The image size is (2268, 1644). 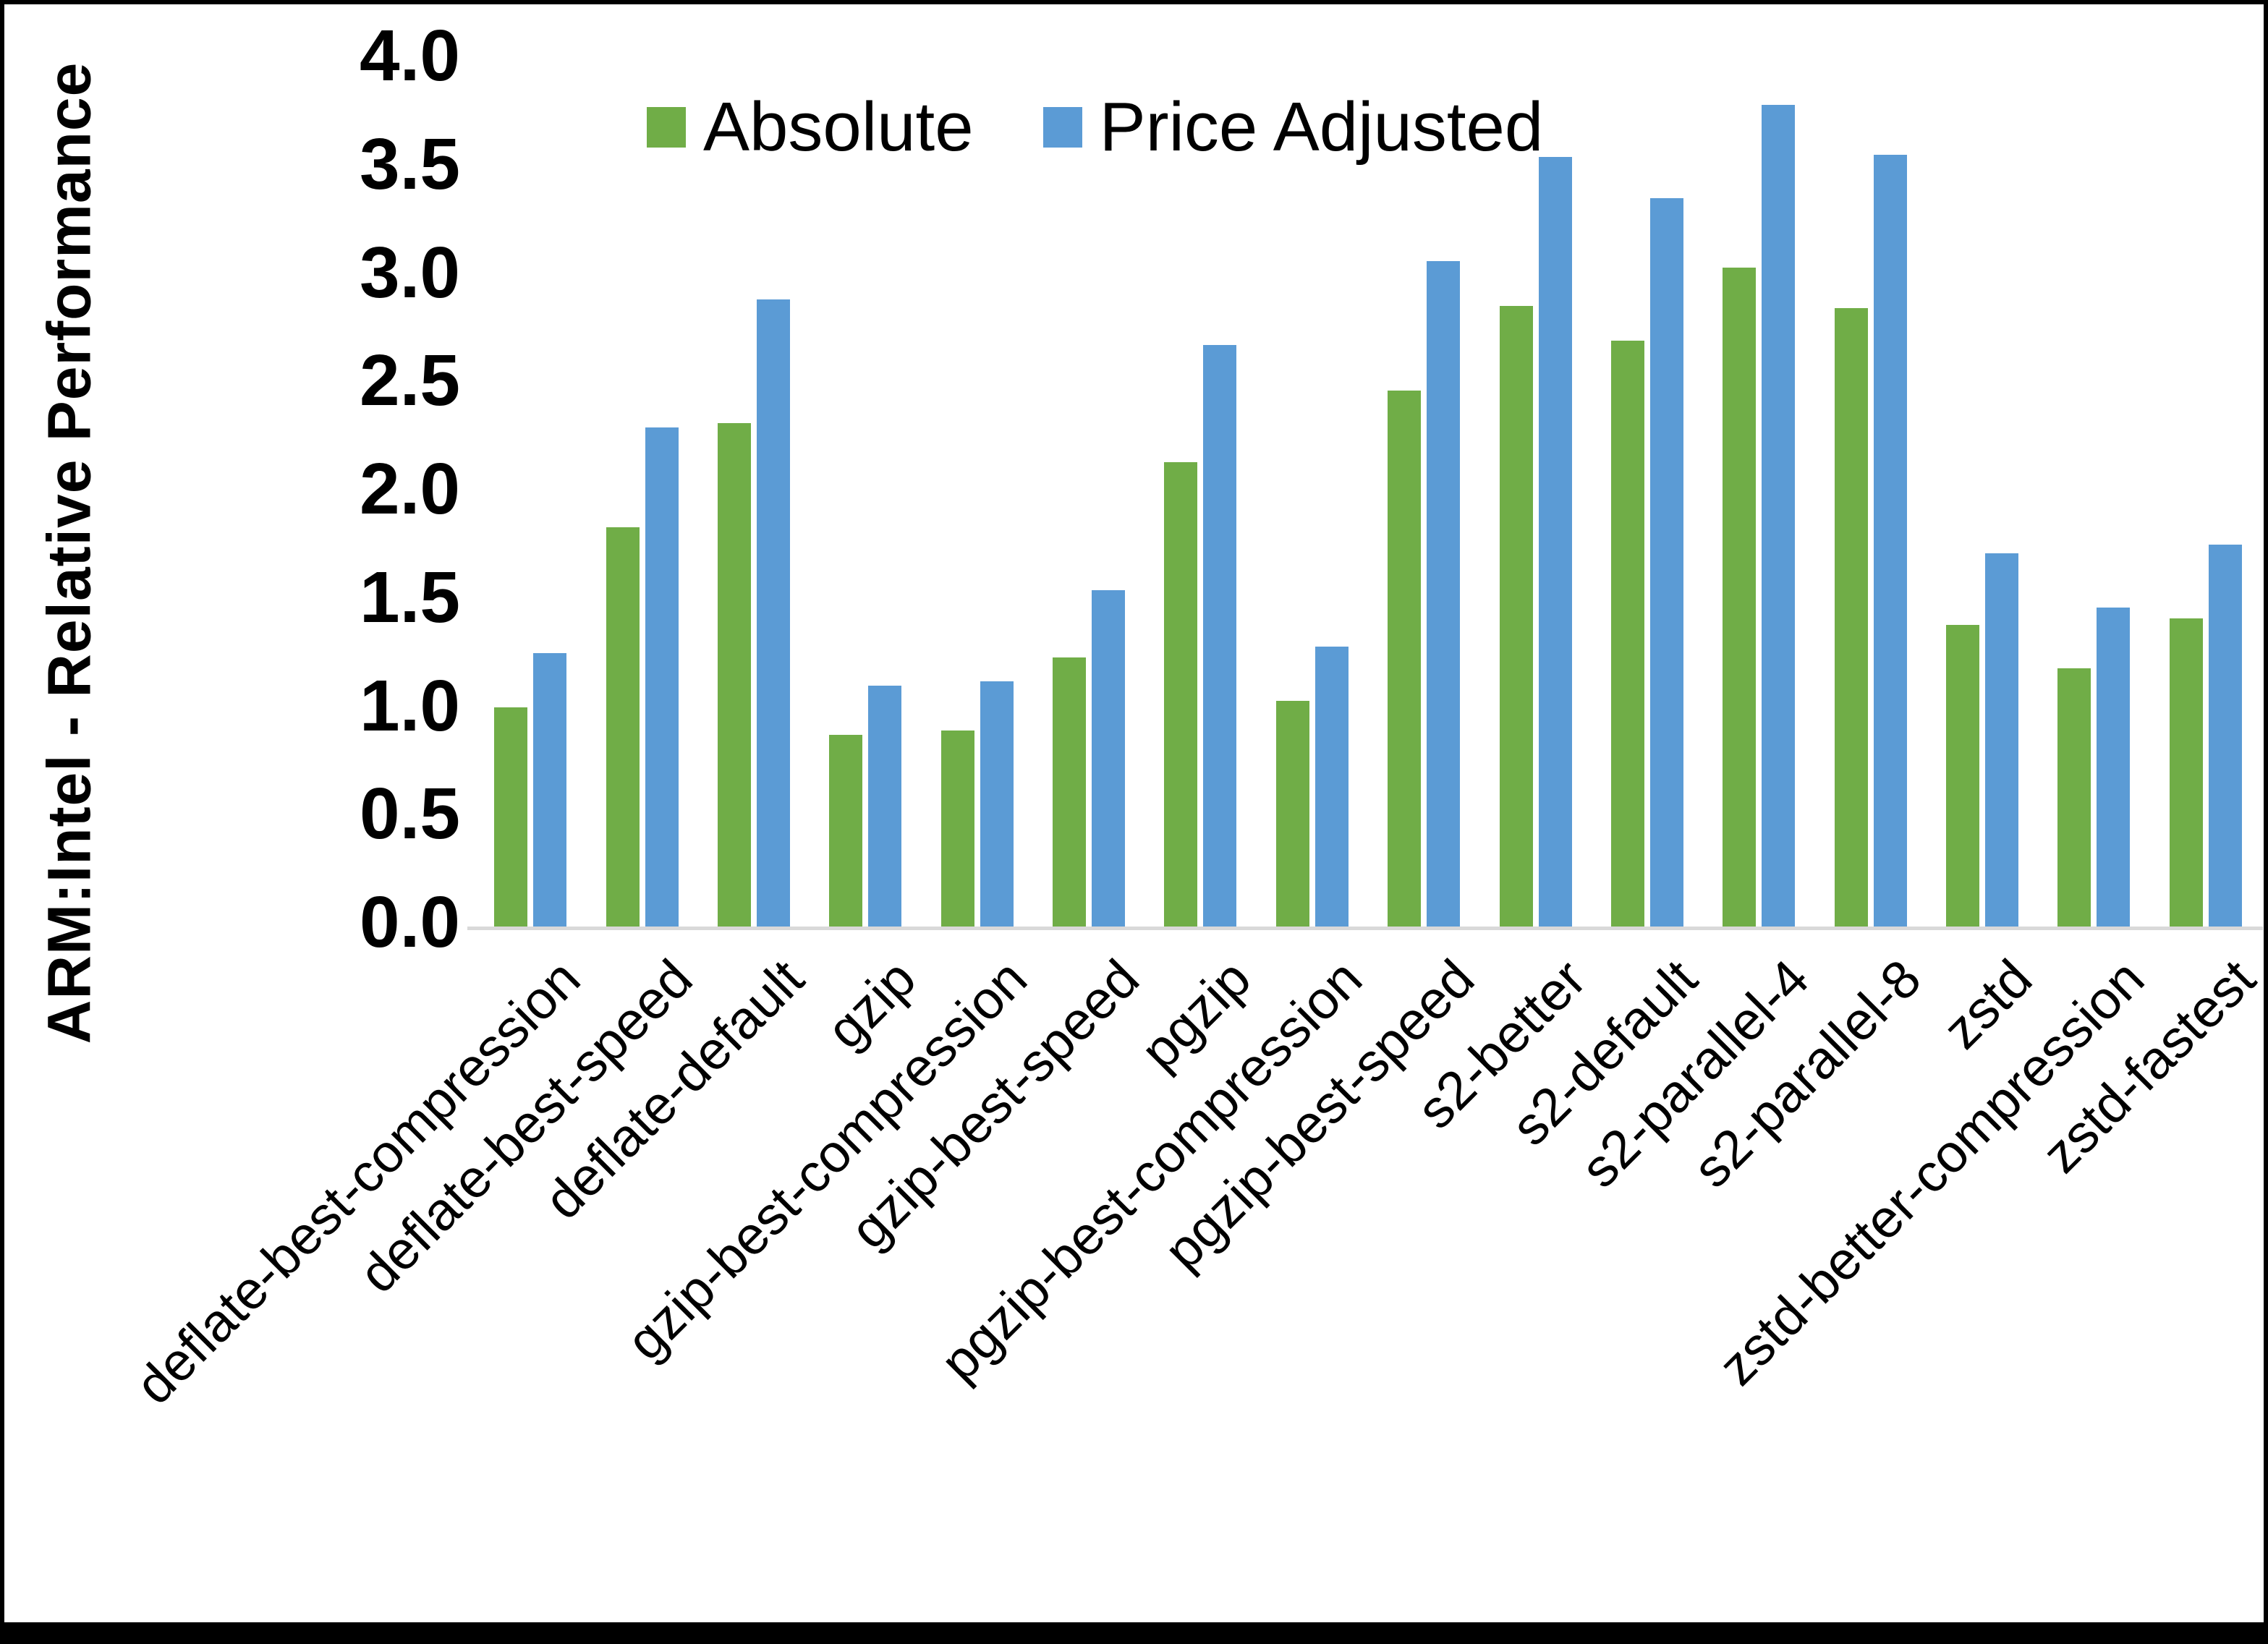 I want to click on y-tick-label-3.5: 3.5, so click(x=410, y=164).